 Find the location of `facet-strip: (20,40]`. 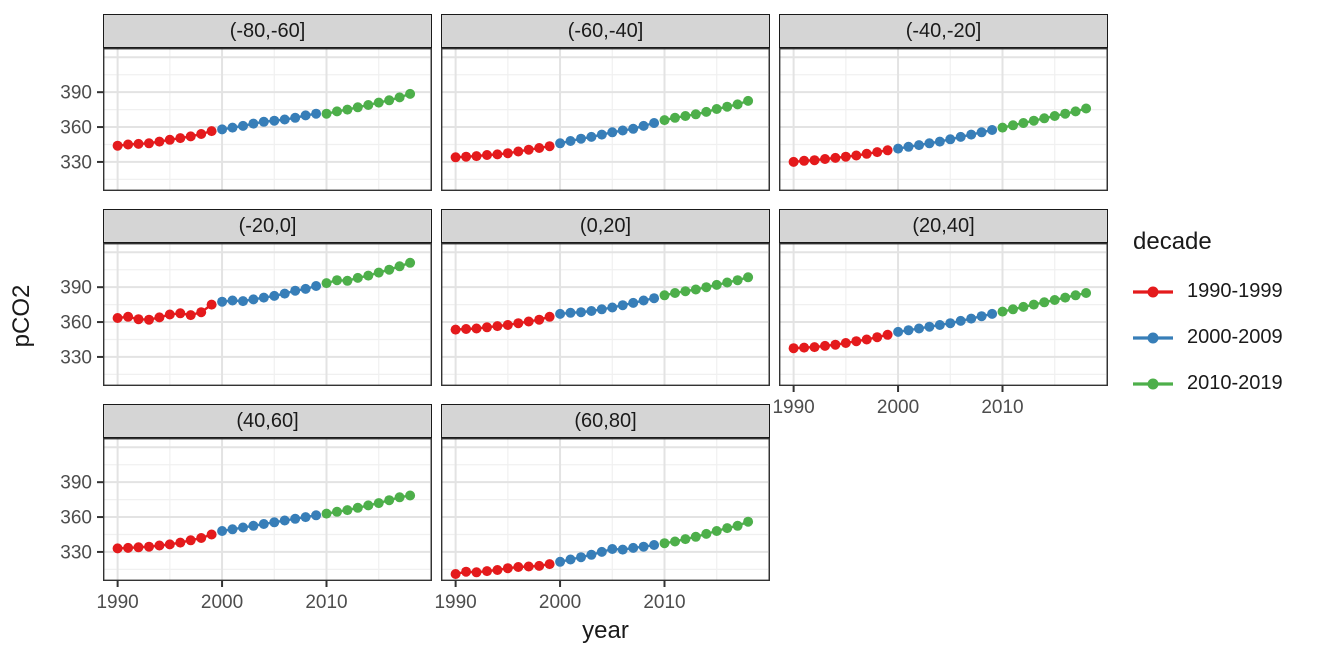

facet-strip: (20,40] is located at coordinates (943, 226).